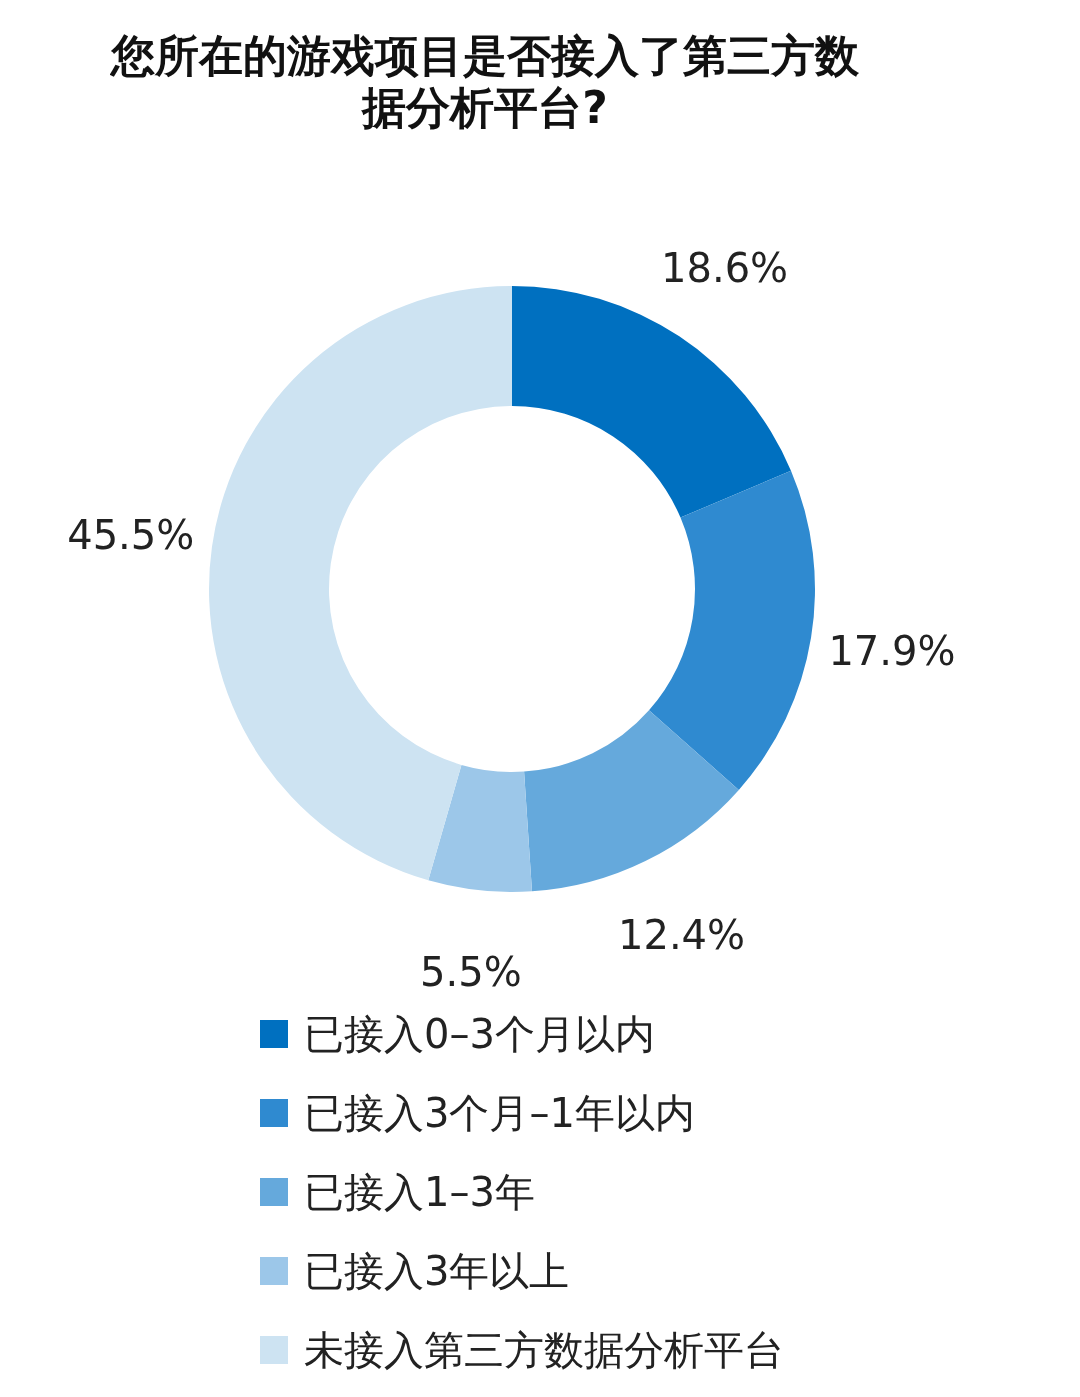  What do you see at coordinates (131, 535) in the screenshot?
I see `data-label: 45.5%` at bounding box center [131, 535].